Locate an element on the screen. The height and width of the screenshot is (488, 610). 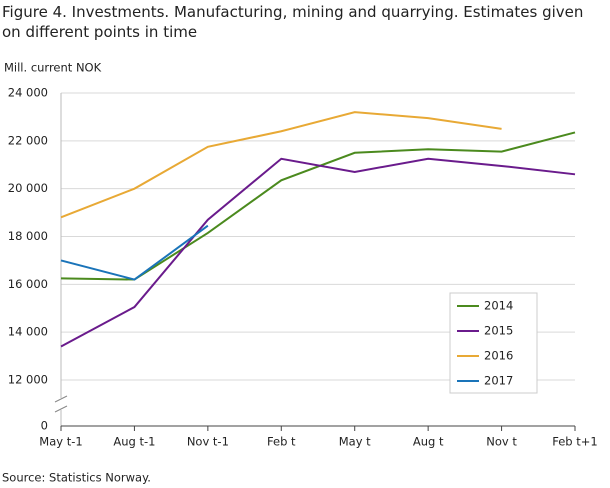
x-tick-label: May t is located at coordinates (355, 442).